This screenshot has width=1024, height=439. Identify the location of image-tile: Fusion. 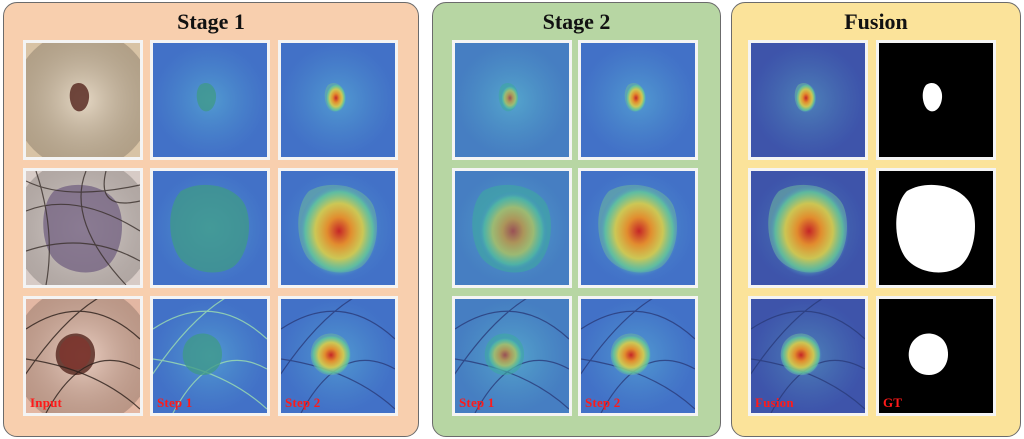
(808, 356).